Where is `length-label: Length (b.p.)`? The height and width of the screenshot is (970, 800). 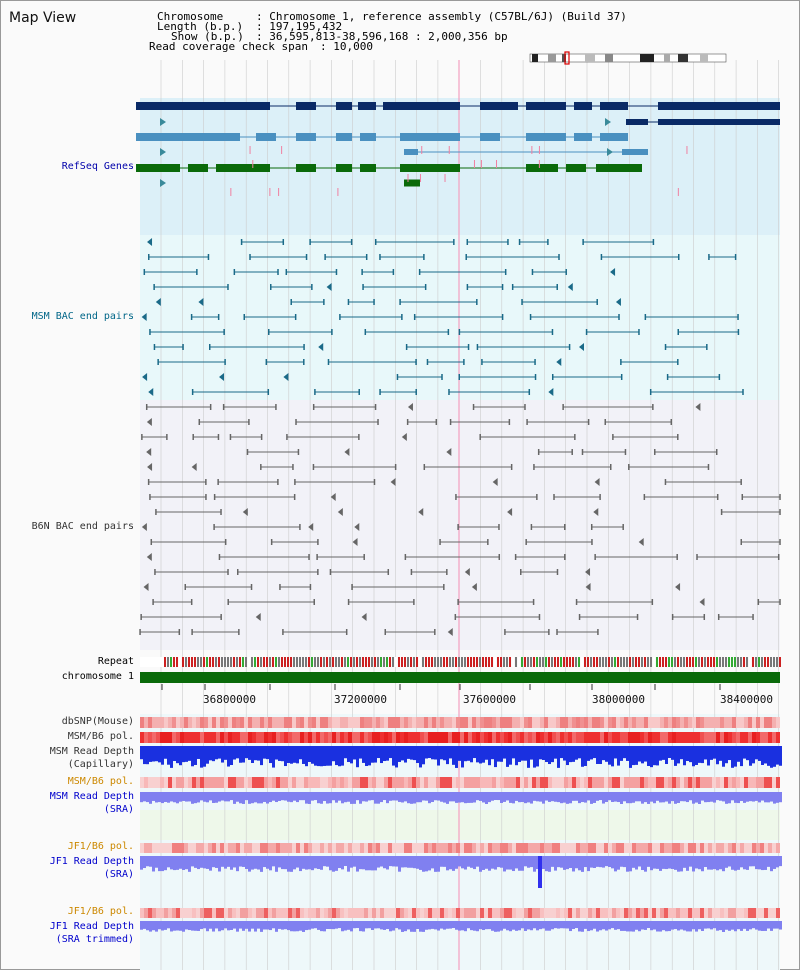
length-label: Length (b.p.) is located at coordinates (200, 26).